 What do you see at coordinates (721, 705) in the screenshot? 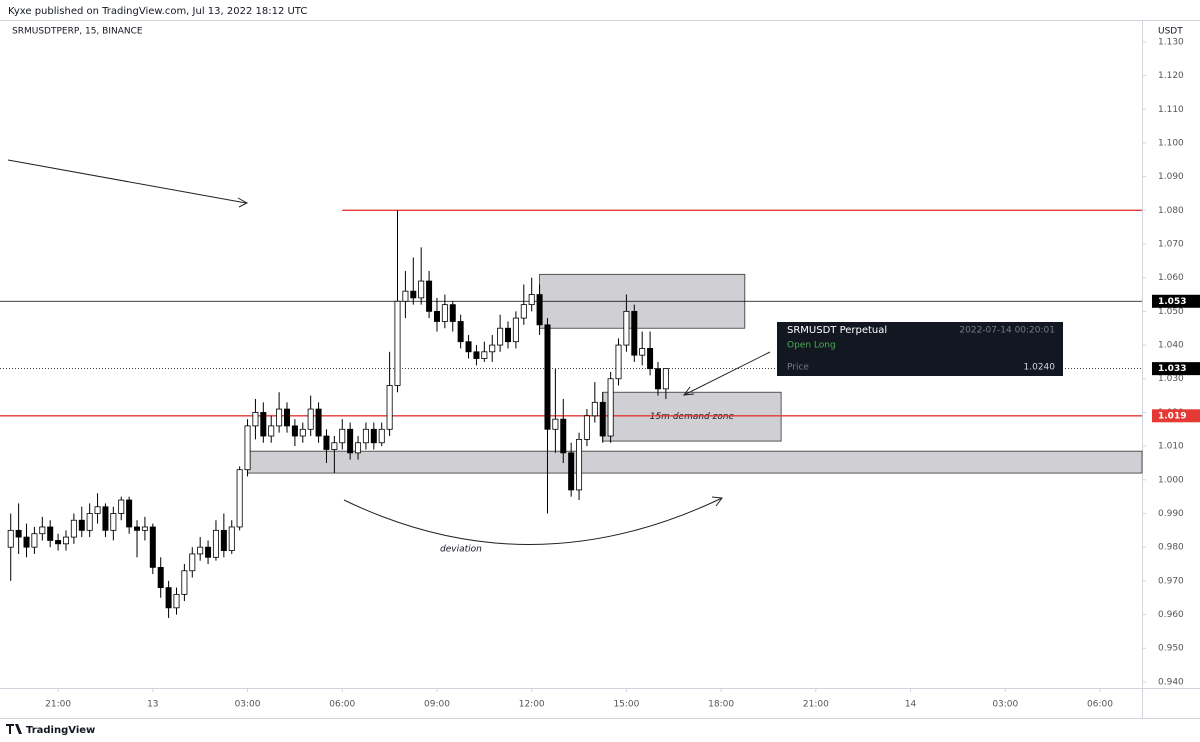
I see `x-tick-label: 18:00` at bounding box center [721, 705].